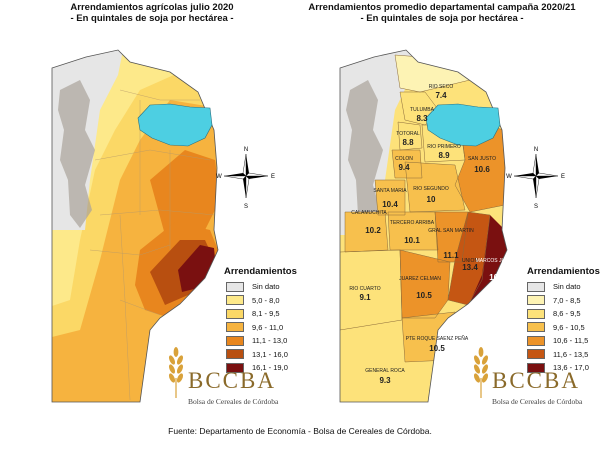 This screenshot has height=472, width=600. Describe the element at coordinates (175, 125) in the screenshot. I see `map1-mar-chiquita-lake` at that location.